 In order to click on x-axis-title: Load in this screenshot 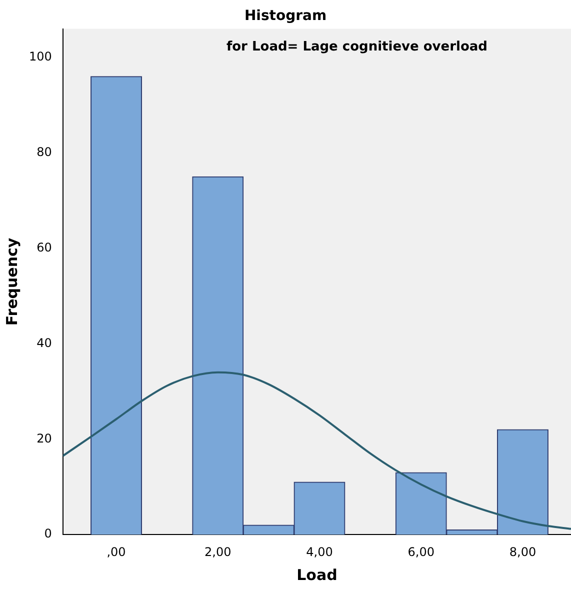, I will do `click(317, 575)`.